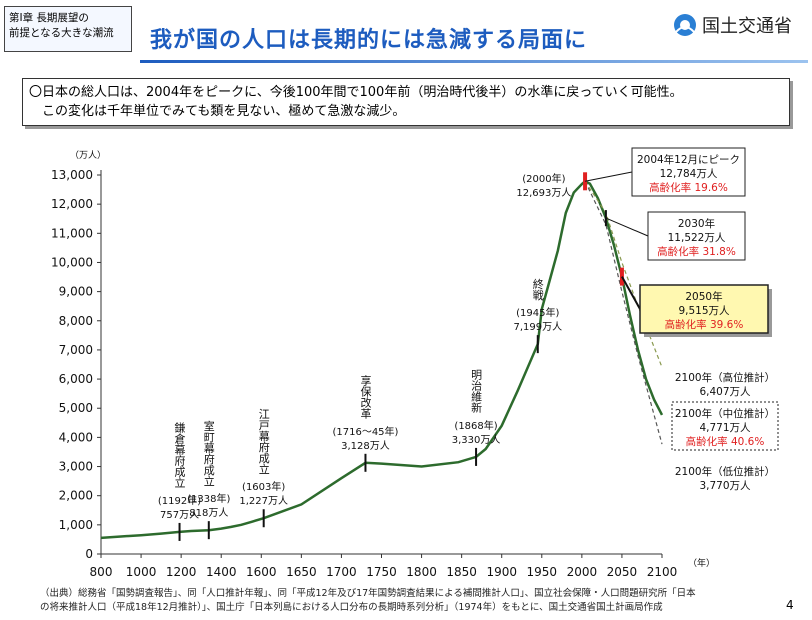 This screenshot has height=620, width=812. Describe the element at coordinates (179, 454) in the screenshot. I see `event-name: 鎌倉幕府成立` at that location.